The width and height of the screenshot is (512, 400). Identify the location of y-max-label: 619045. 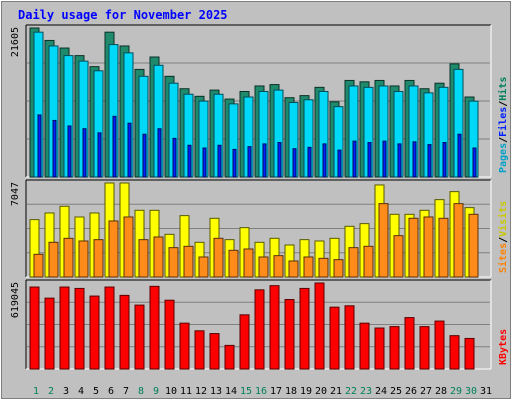
(15, 300).